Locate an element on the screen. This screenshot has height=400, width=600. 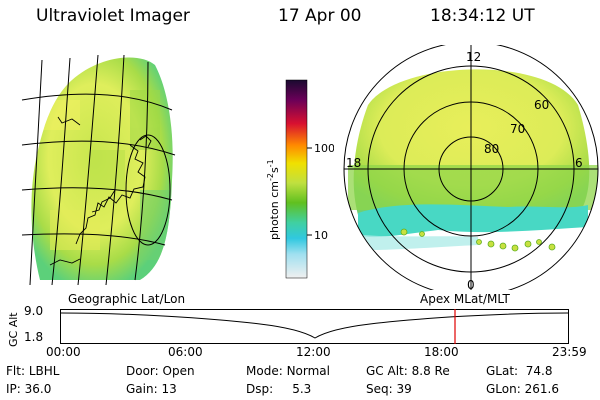
seq-info: Seq: 39 is located at coordinates (389, 389).